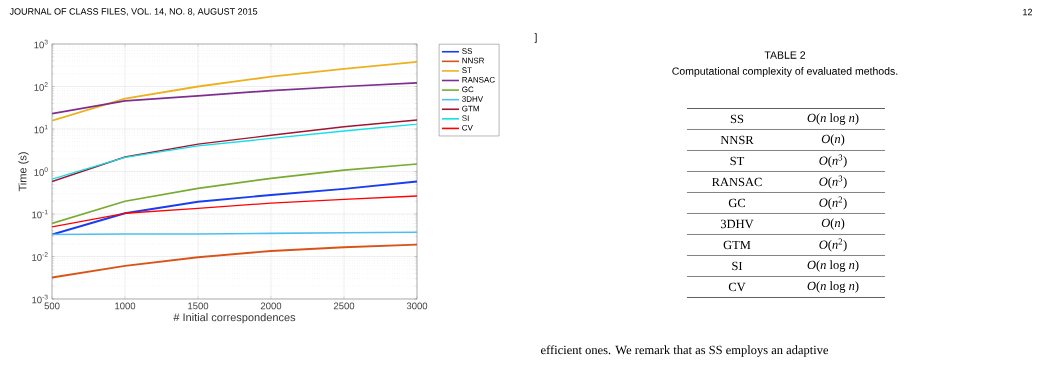  Describe the element at coordinates (1027, 12) in the screenshot. I see `text: 12` at that location.